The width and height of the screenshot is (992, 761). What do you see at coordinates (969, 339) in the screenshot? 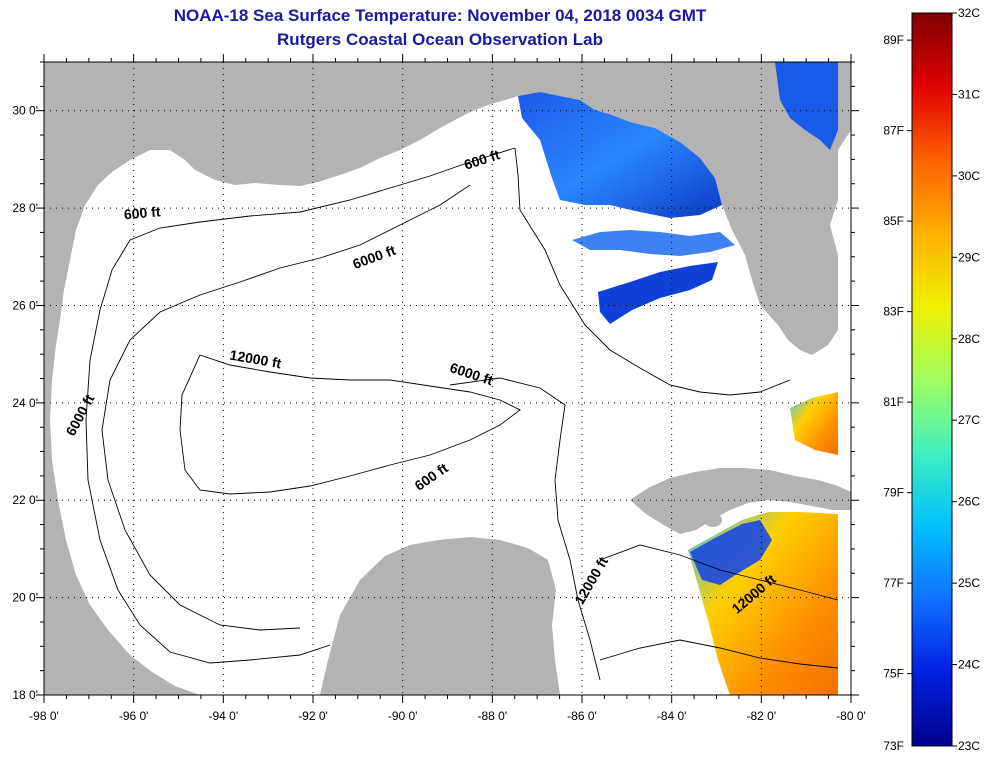
I see `colorbar-label-c: 28C` at bounding box center [969, 339].